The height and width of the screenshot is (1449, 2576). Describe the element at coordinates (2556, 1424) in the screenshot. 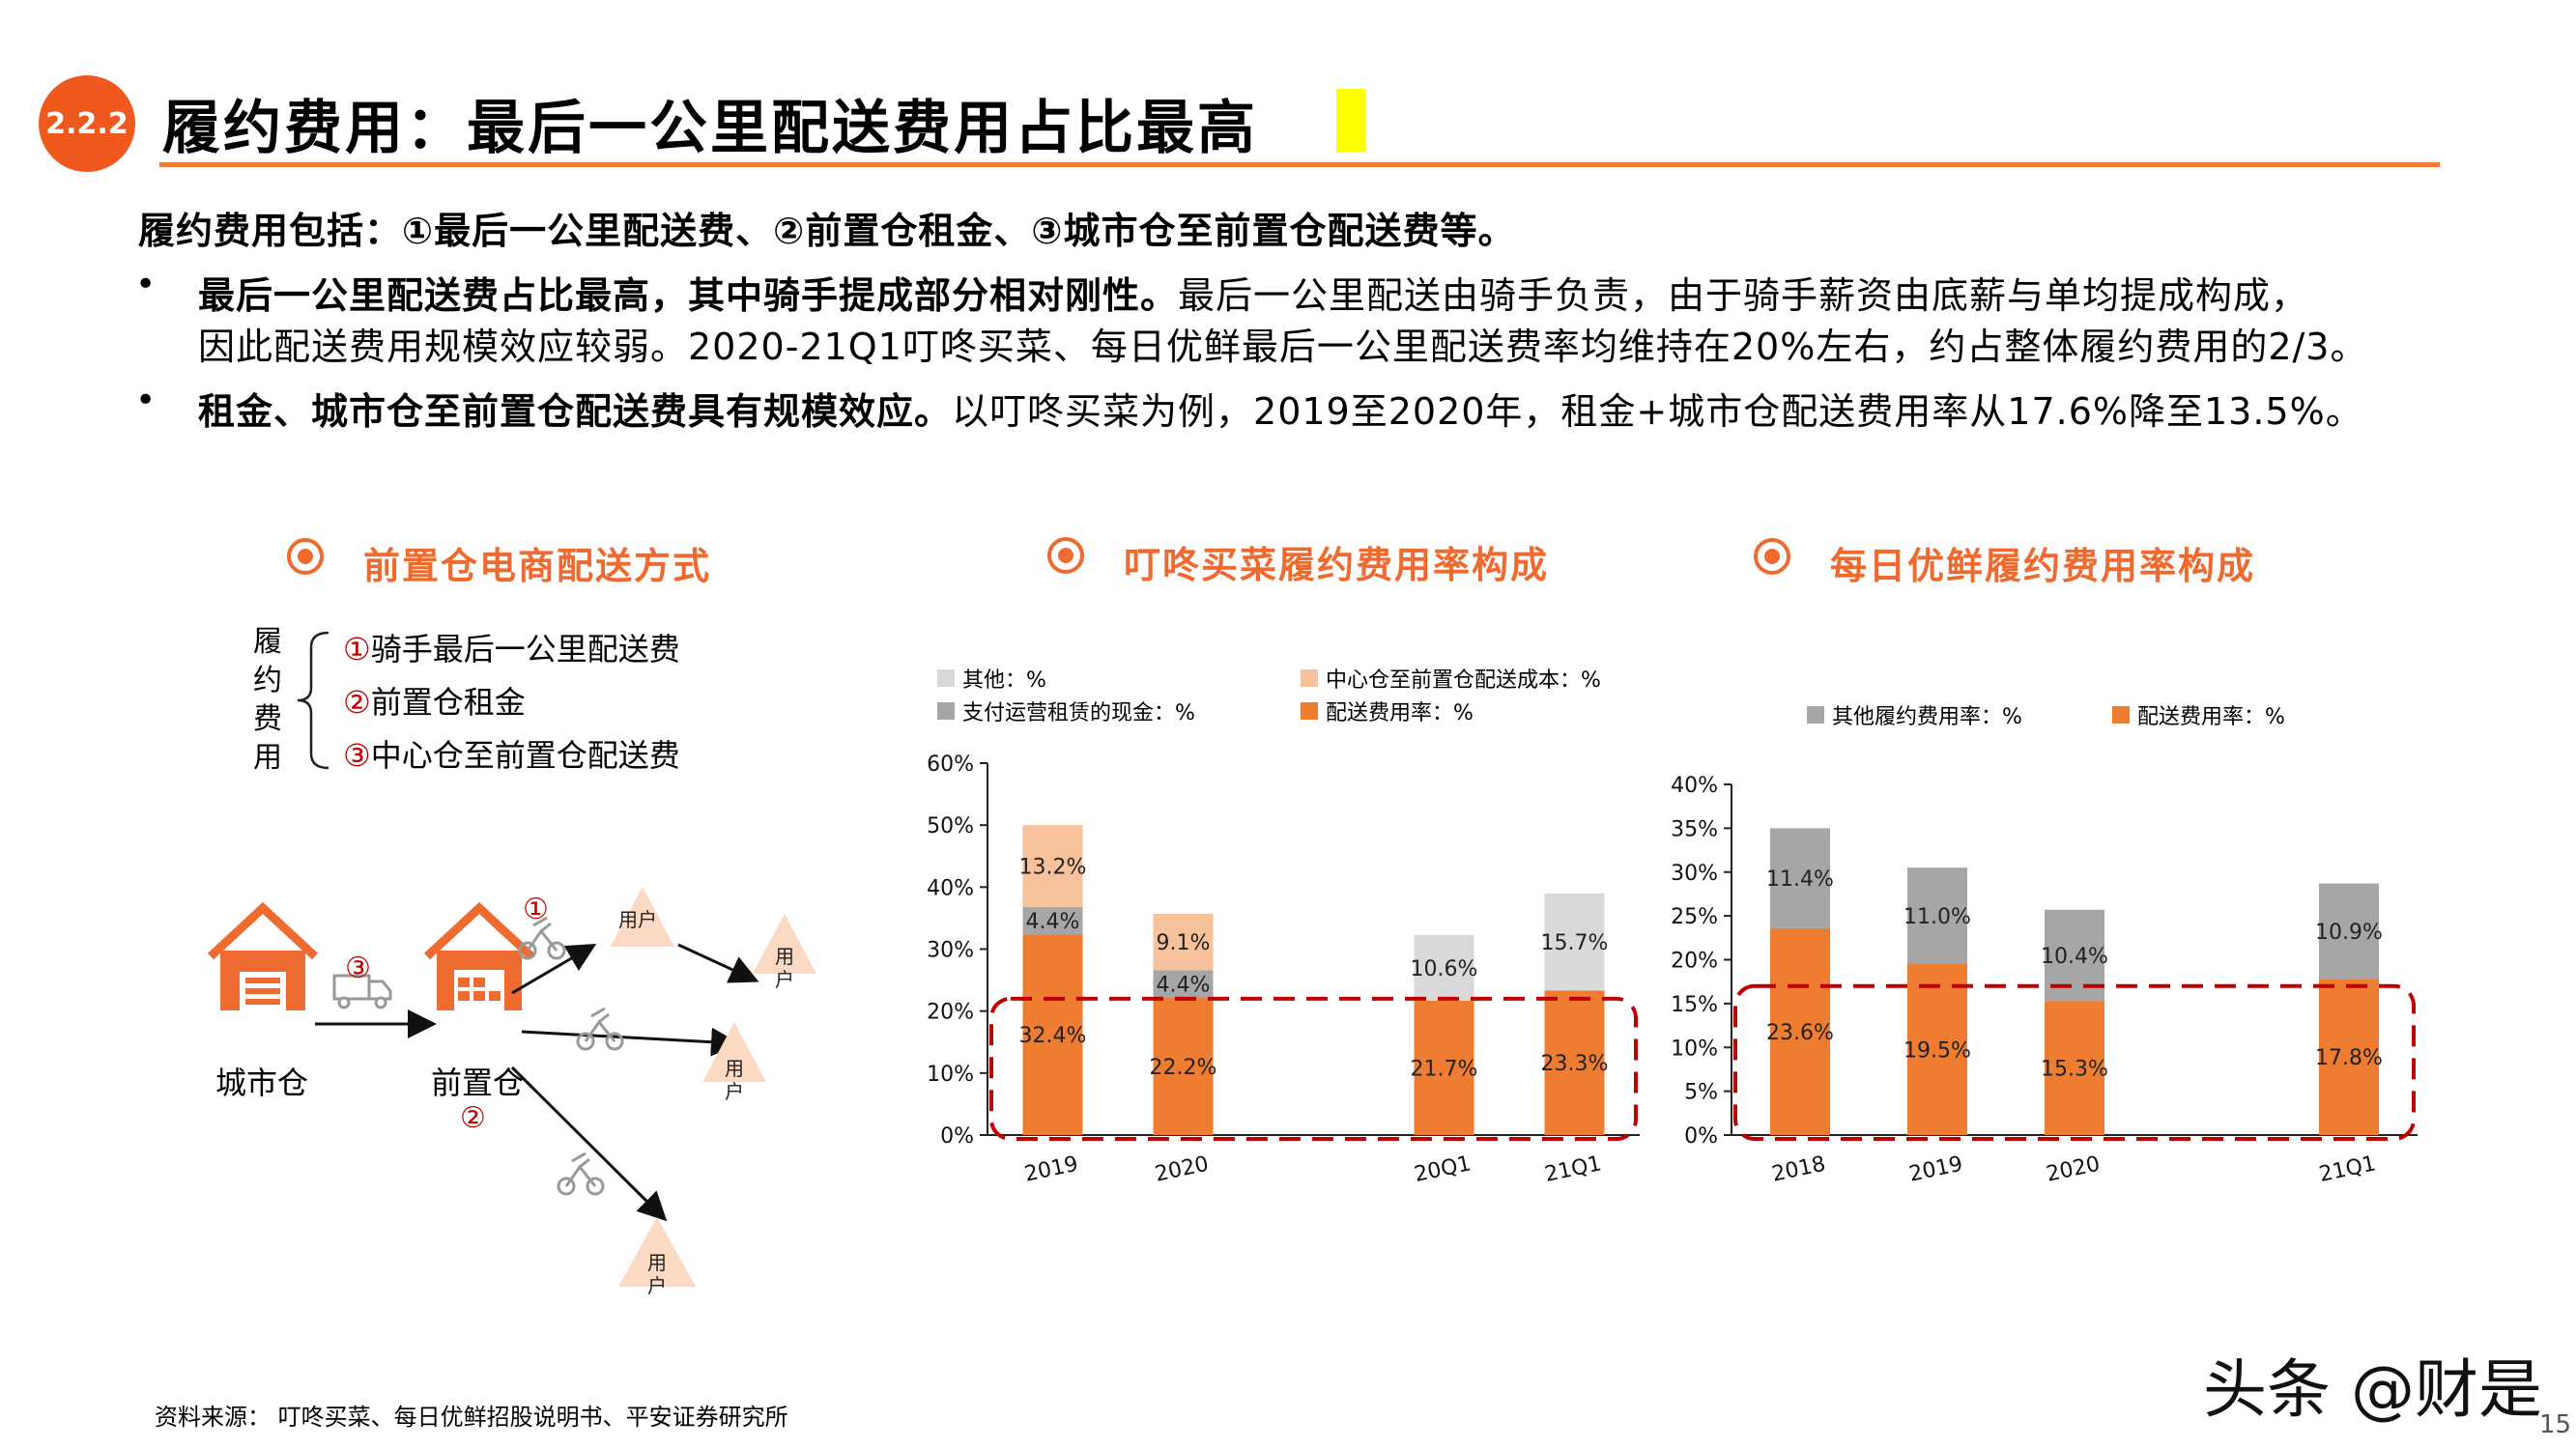

I see `page-number: 15` at that location.